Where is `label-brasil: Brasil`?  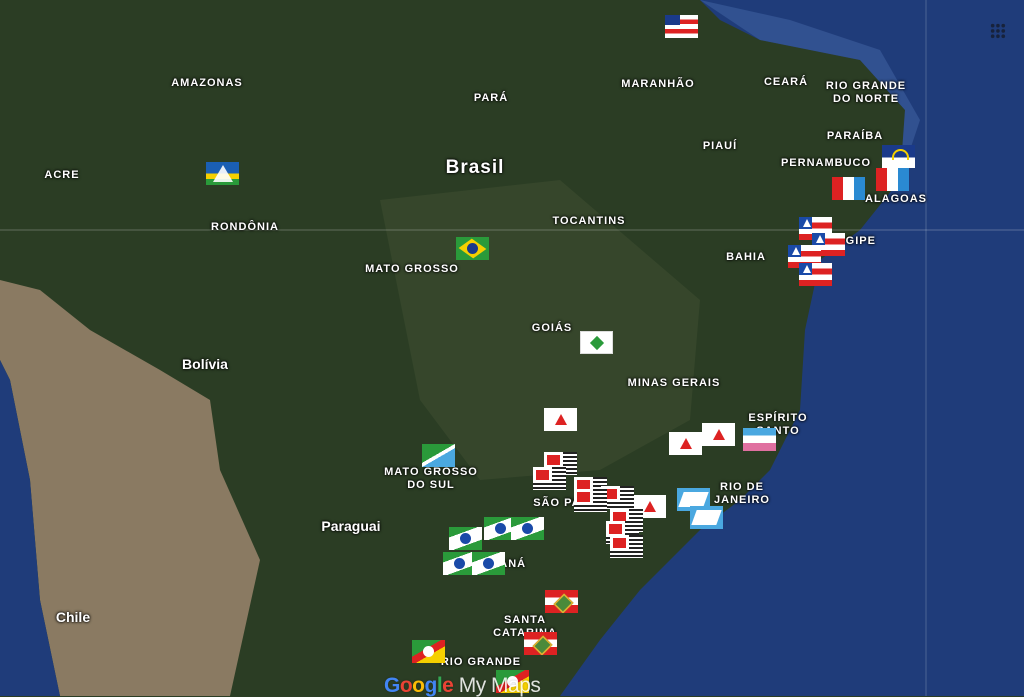
label-brasil: Brasil is located at coordinates (475, 167).